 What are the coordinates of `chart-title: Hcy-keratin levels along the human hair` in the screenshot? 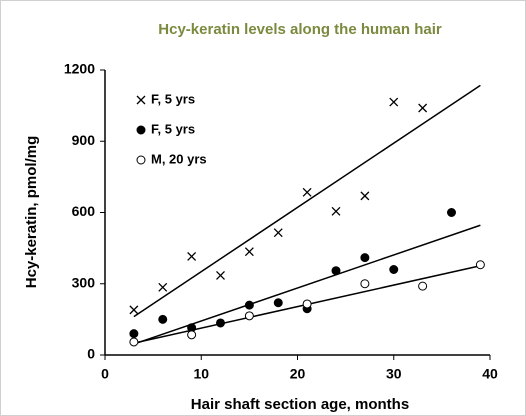 It's located at (300, 29).